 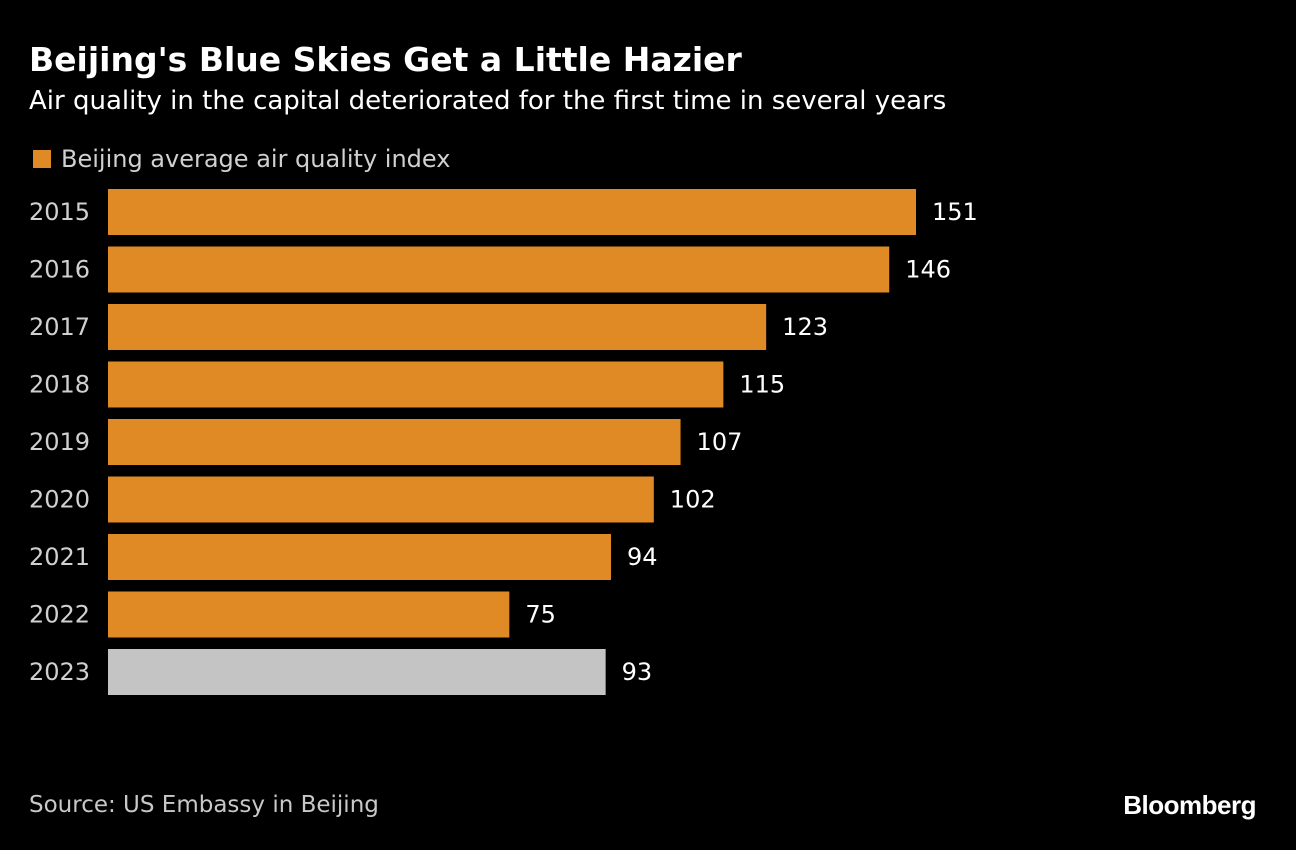 I want to click on value-label-2022: 75, so click(x=540, y=615).